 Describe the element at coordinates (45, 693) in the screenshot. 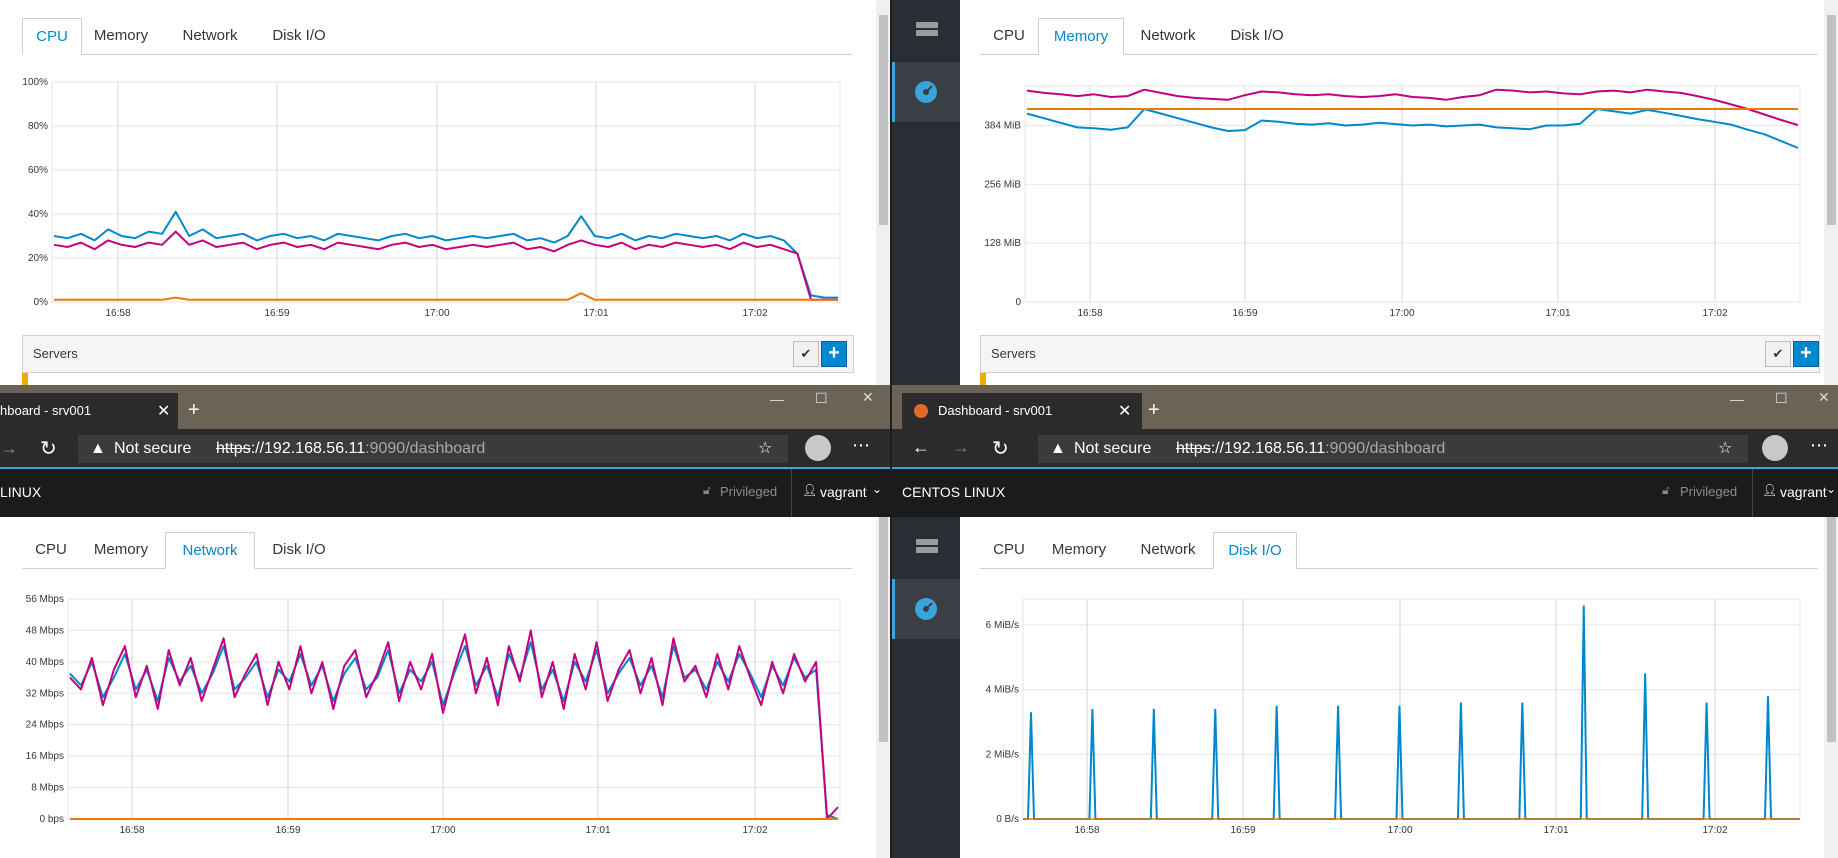

I see `y-tick-label: 32 Mbps` at that location.